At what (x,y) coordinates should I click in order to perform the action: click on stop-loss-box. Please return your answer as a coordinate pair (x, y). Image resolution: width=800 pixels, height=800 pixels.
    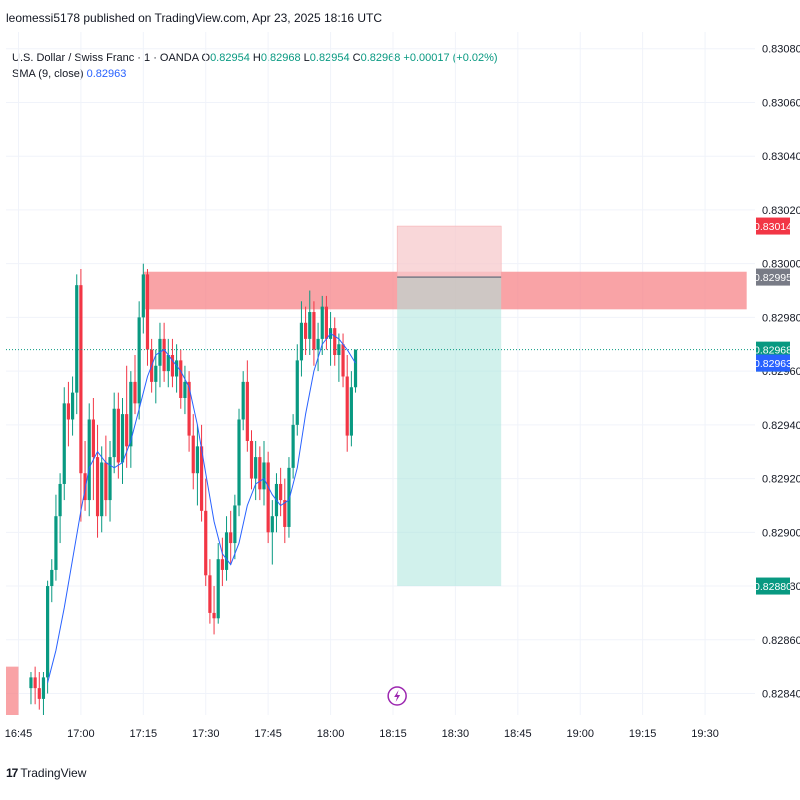
    Looking at the image, I should click on (449, 251).